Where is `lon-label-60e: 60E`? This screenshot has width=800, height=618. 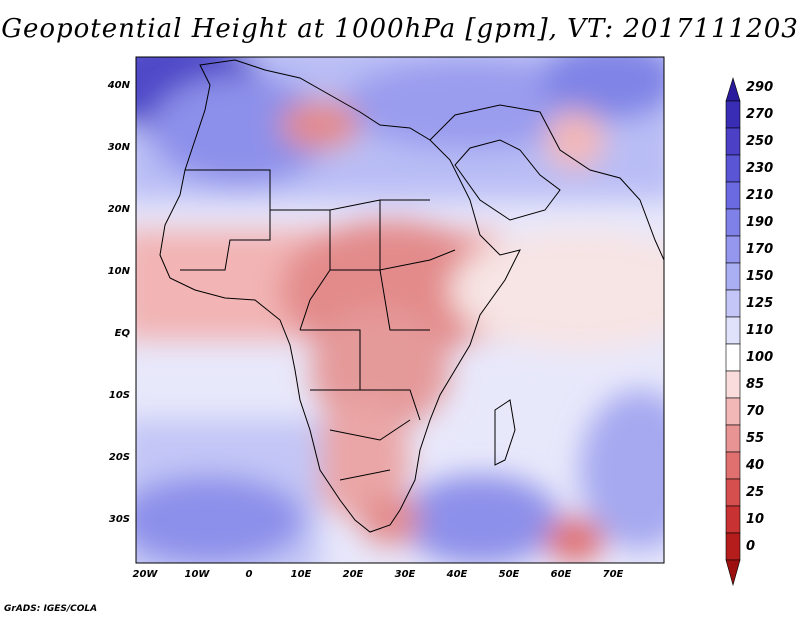 lon-label-60e: 60E is located at coordinates (561, 574).